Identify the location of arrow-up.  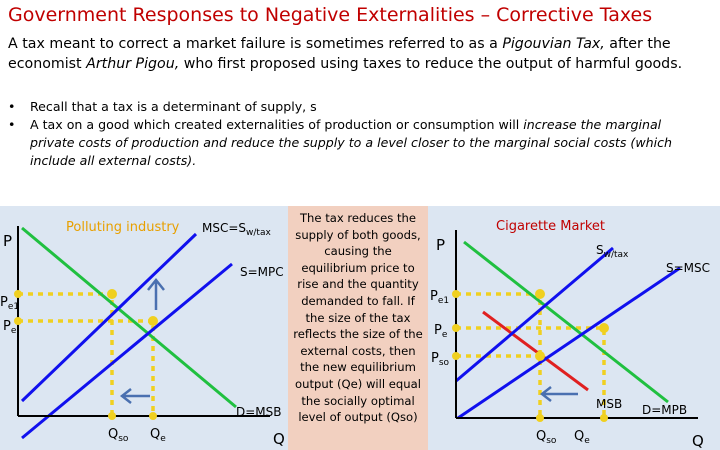
(156, 293).